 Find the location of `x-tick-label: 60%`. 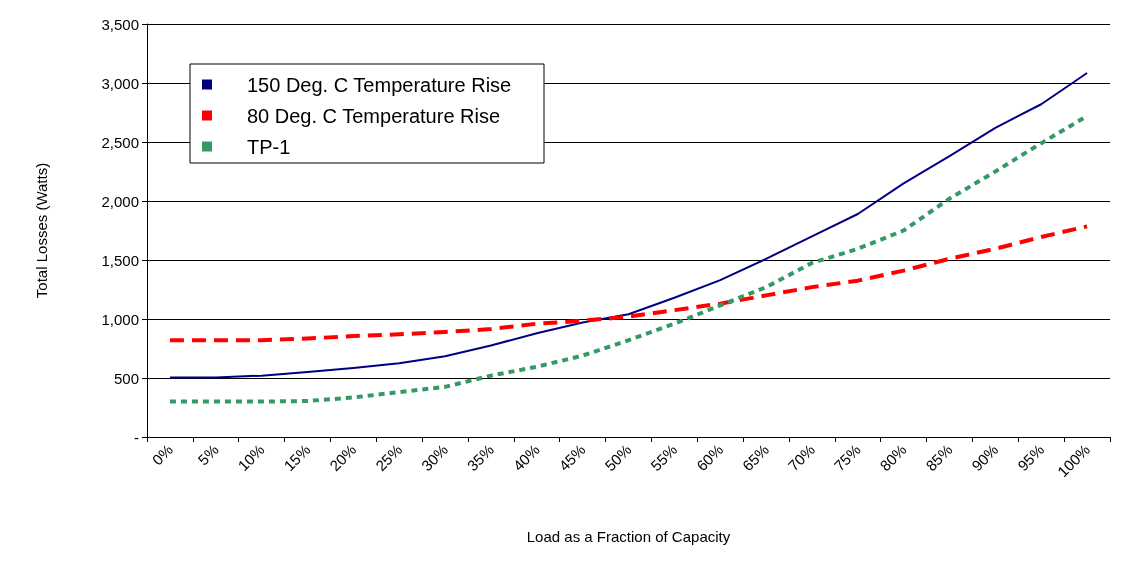

x-tick-label: 60% is located at coordinates (709, 457).